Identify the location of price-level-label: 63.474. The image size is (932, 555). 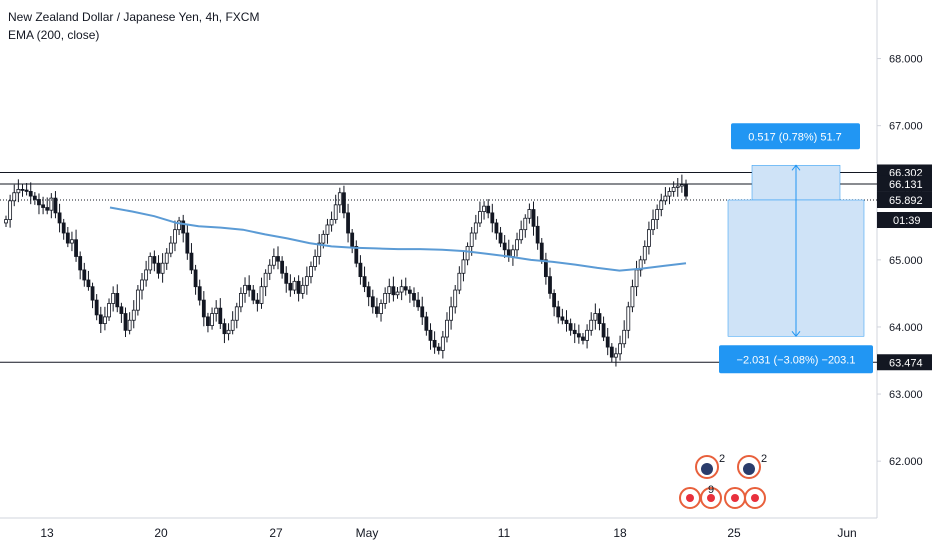
(906, 363).